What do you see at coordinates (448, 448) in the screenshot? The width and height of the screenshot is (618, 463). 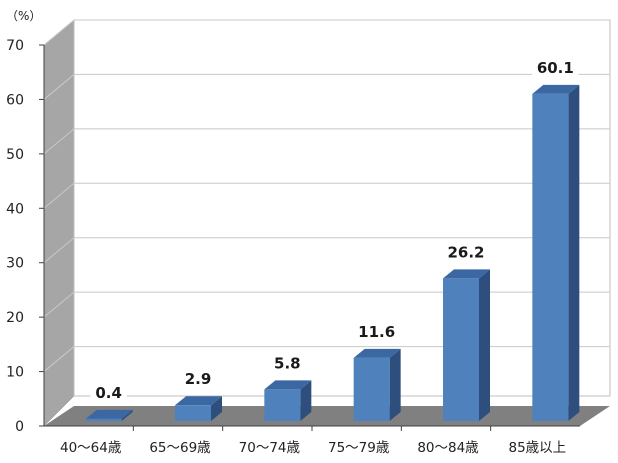 I see `x-tick-label: 80～84歳` at bounding box center [448, 448].